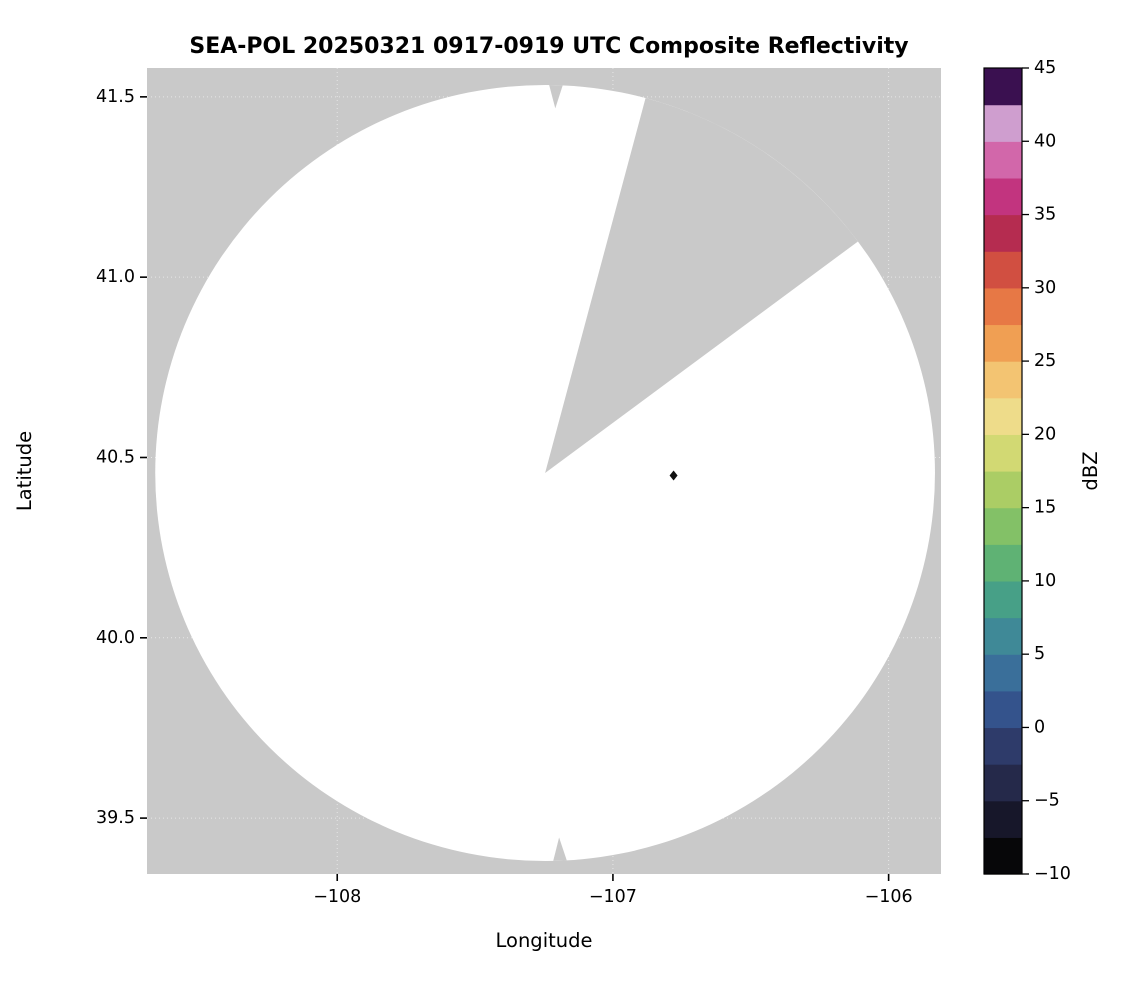  I want to click on colorbar-label: dBZ, so click(1090, 470).